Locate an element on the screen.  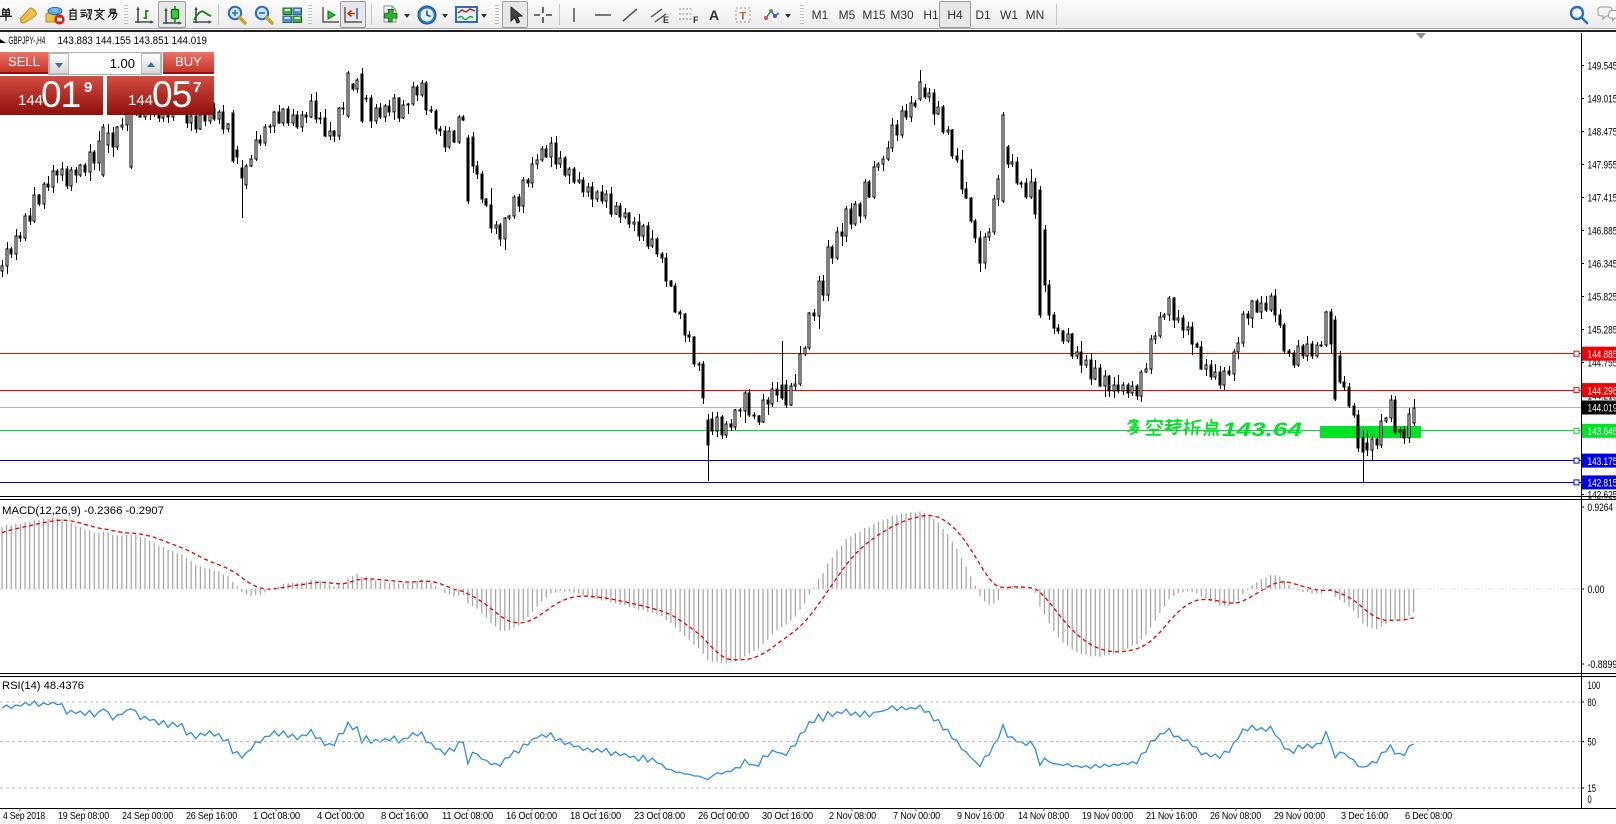
svg-text: 26 Sep 16:00 is located at coordinates (212, 816).